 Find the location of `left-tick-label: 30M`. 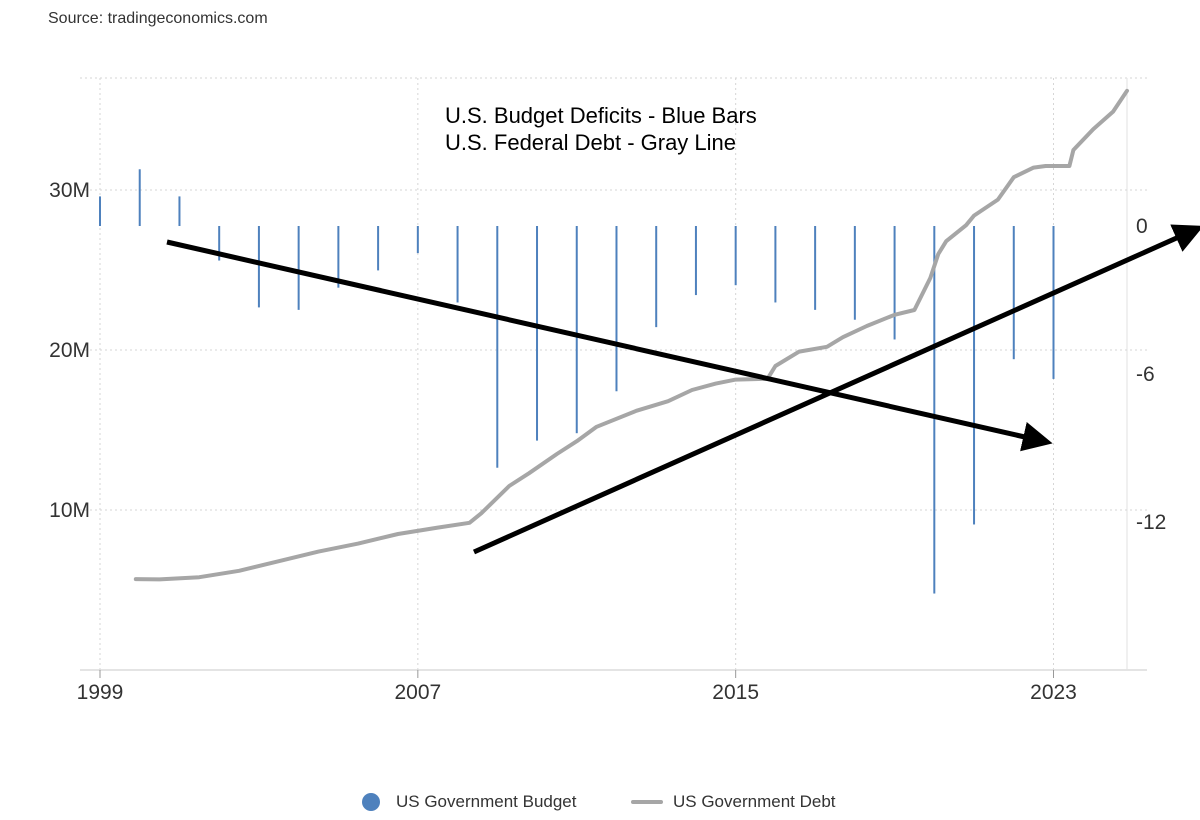

left-tick-label: 30M is located at coordinates (69, 190).